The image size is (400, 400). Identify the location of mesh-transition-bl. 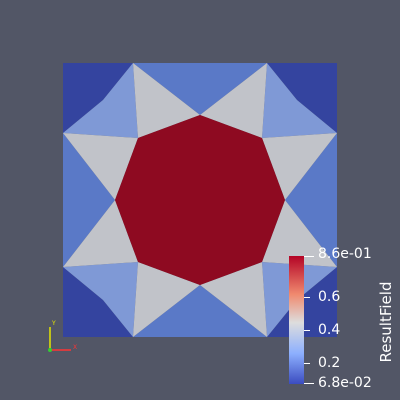
(100, 299).